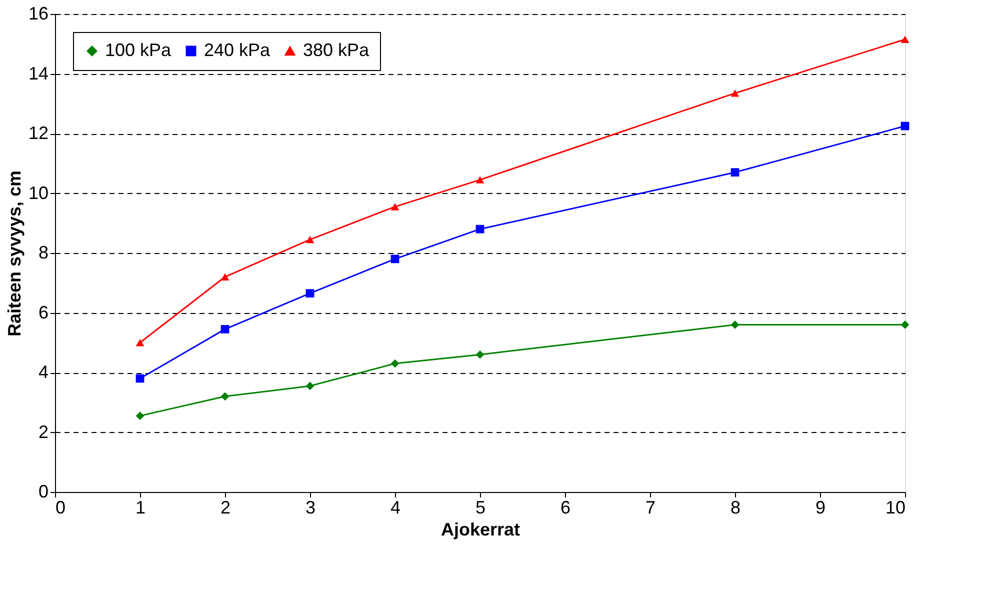 This screenshot has width=984, height=594. Describe the element at coordinates (38, 73) in the screenshot. I see `y-tick-label: 14` at that location.